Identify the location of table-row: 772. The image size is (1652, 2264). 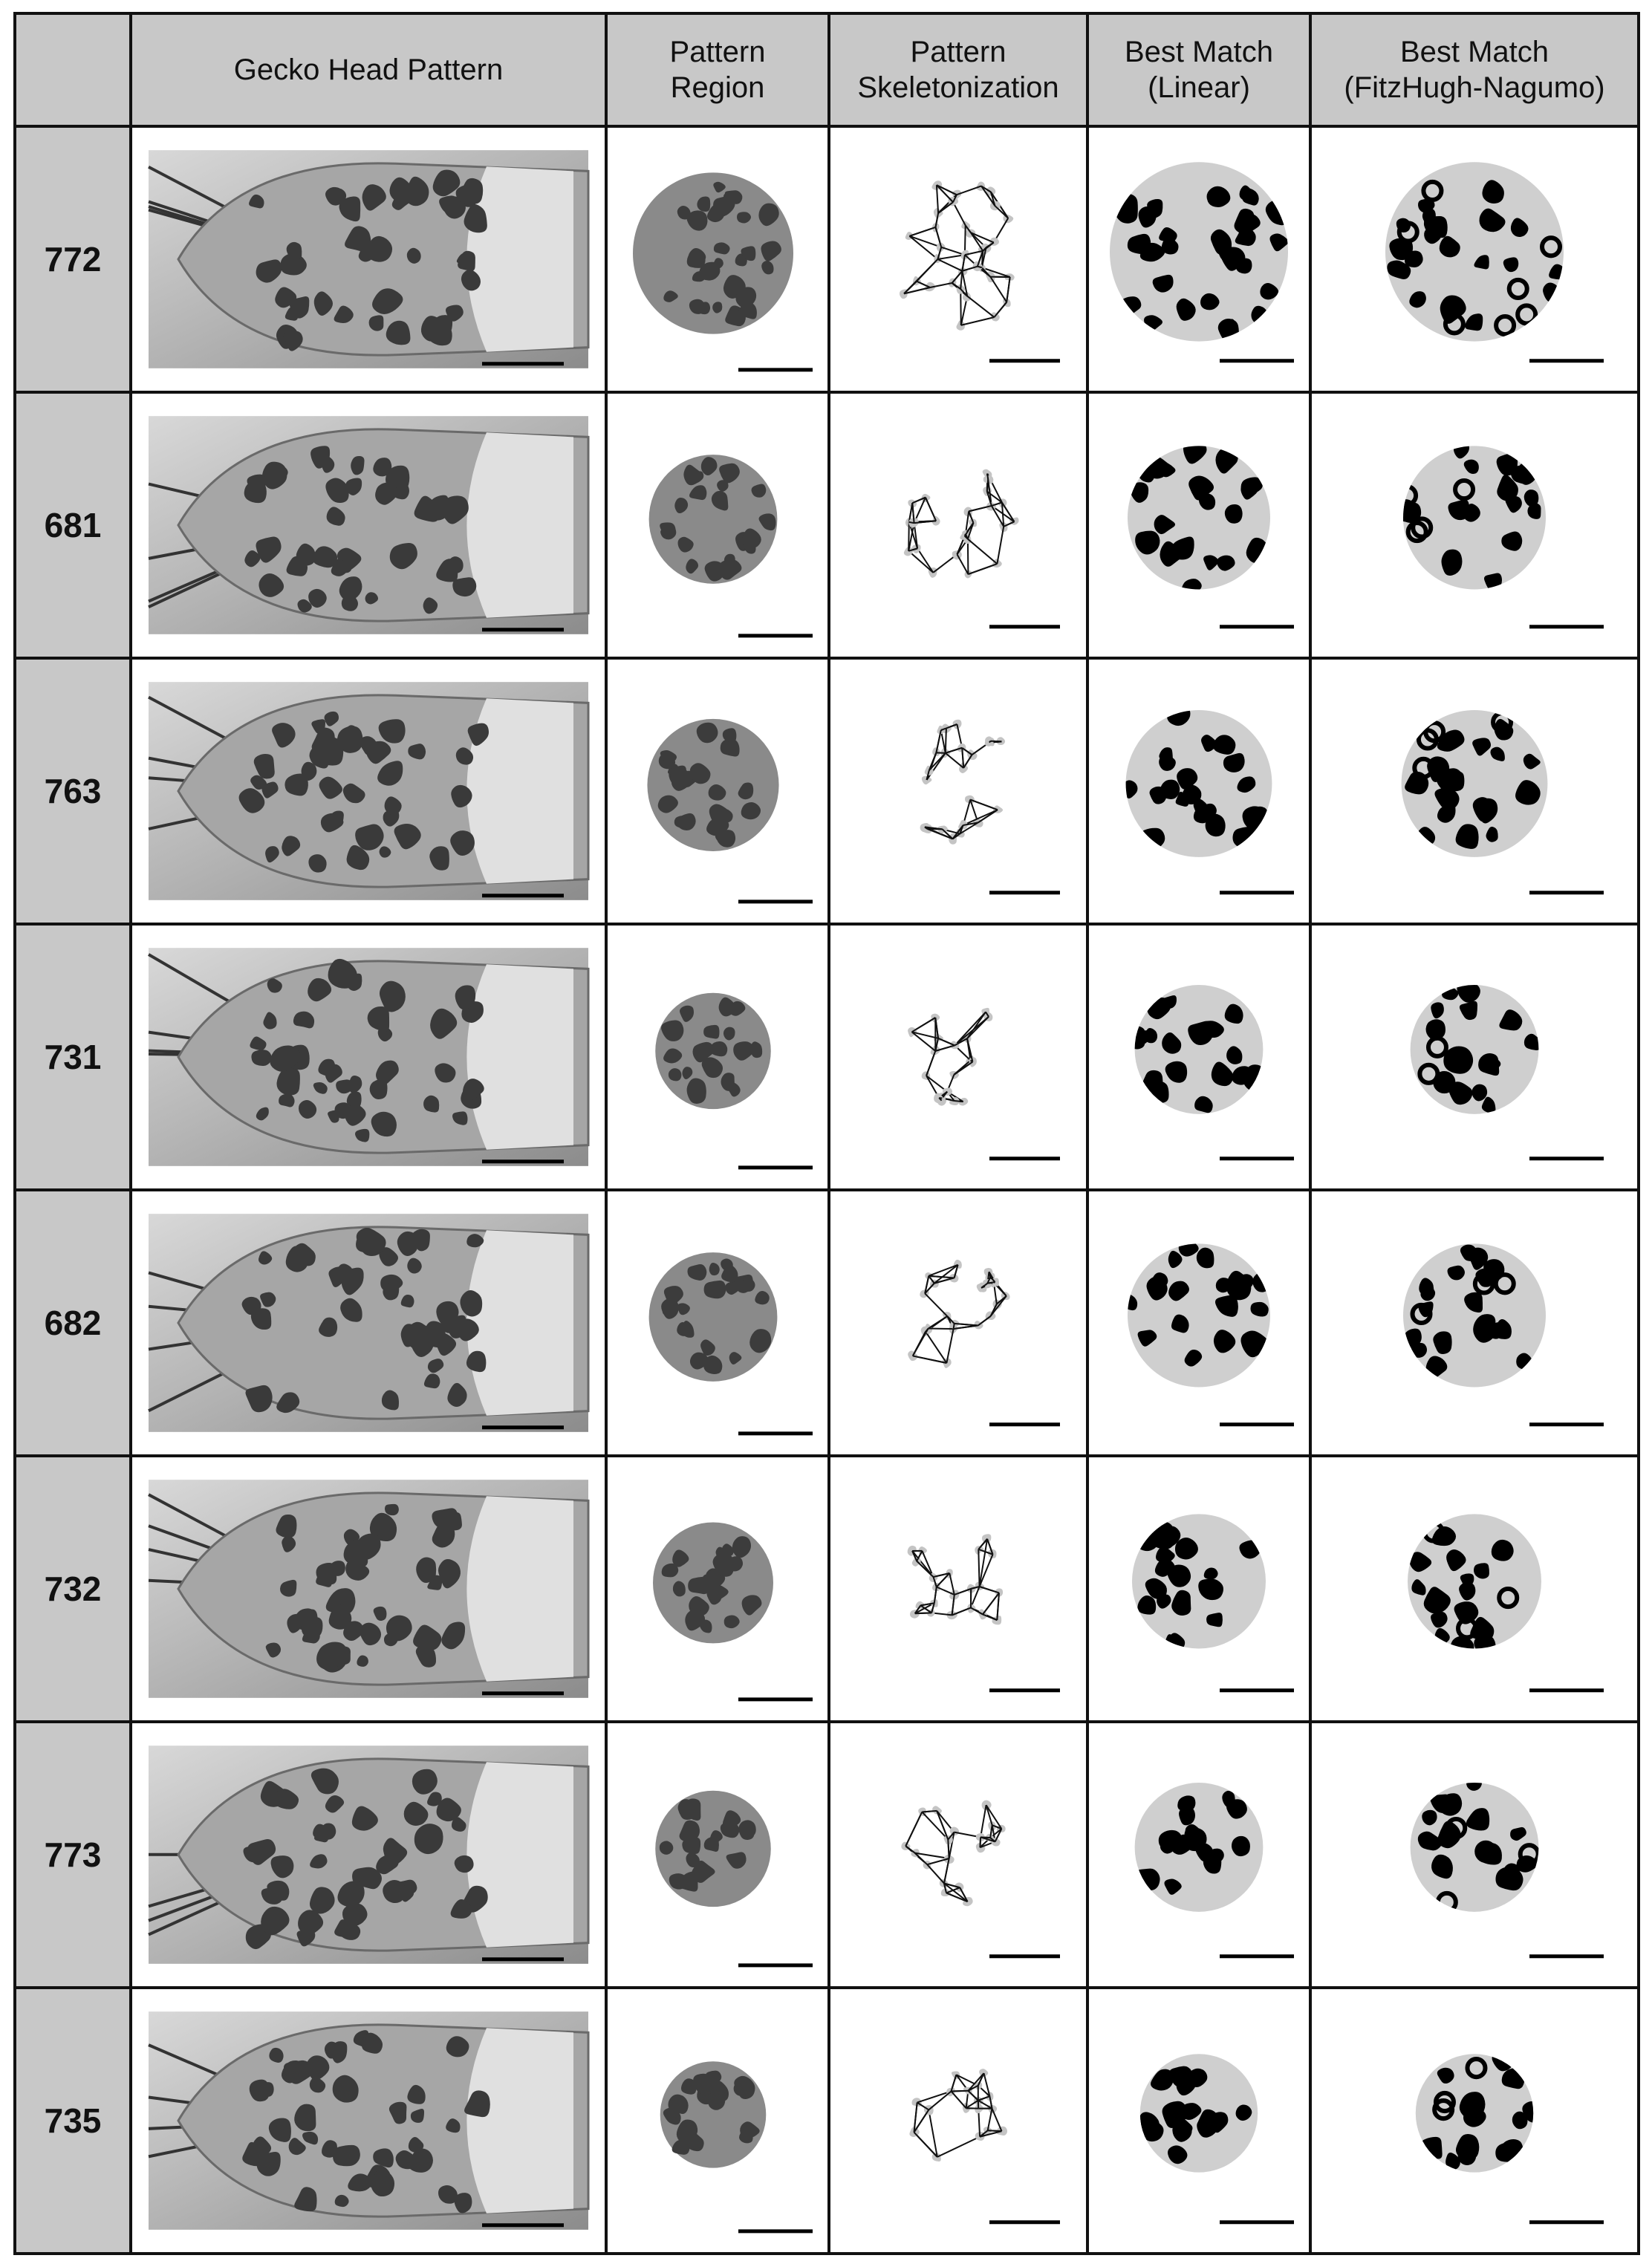
(827, 259).